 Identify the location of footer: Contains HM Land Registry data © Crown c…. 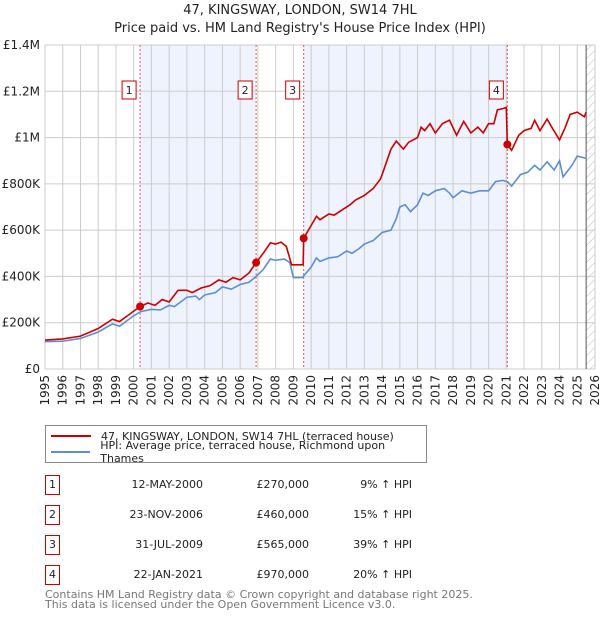
(259, 599).